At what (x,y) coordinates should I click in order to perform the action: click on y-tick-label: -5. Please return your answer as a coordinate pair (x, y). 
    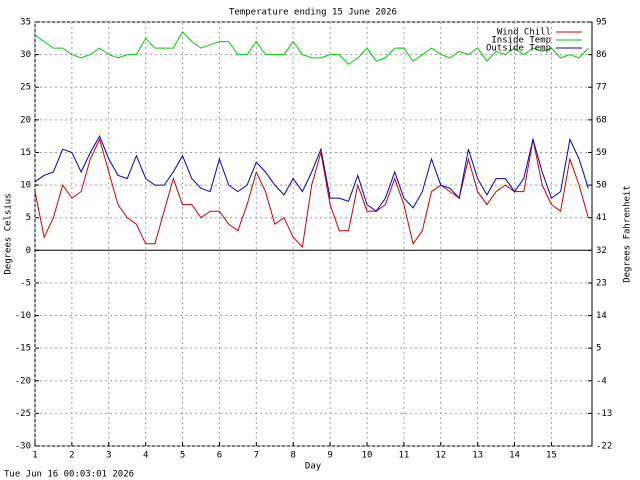
    Looking at the image, I should click on (25, 283).